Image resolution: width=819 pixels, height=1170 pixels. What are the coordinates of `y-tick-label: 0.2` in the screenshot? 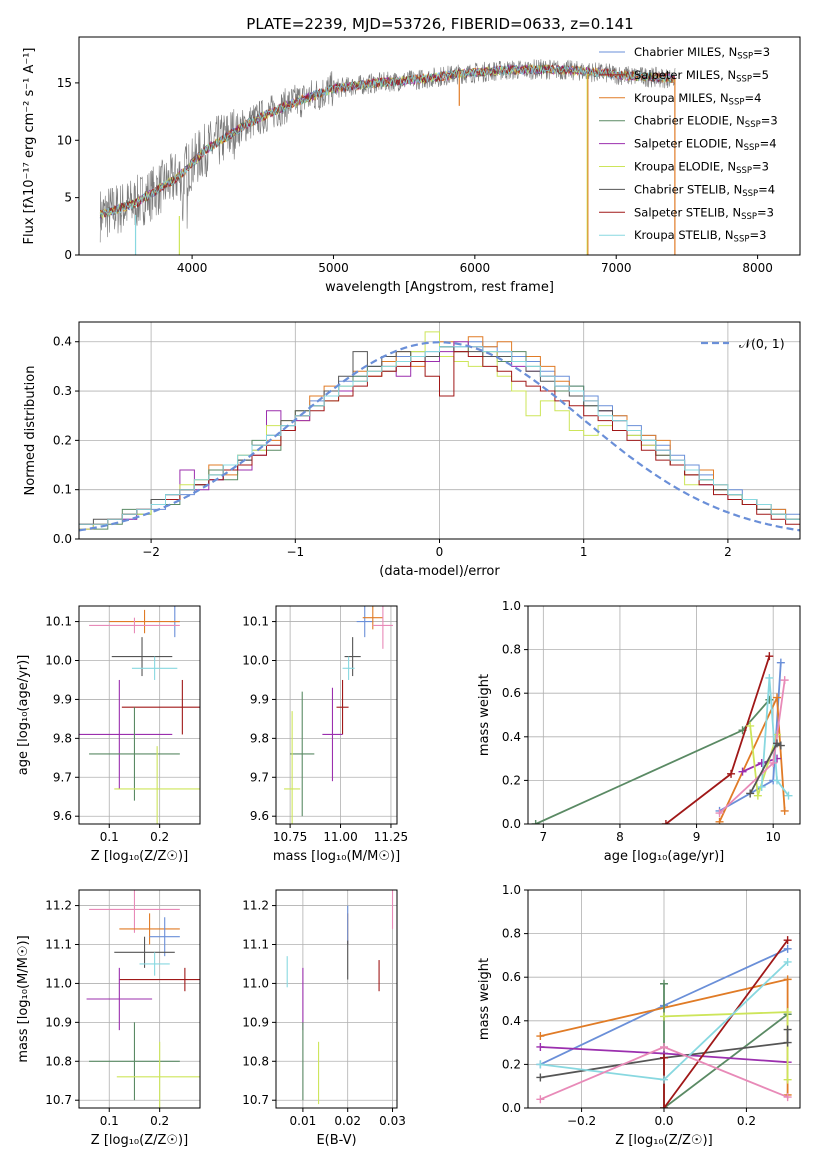 It's located at (62, 440).